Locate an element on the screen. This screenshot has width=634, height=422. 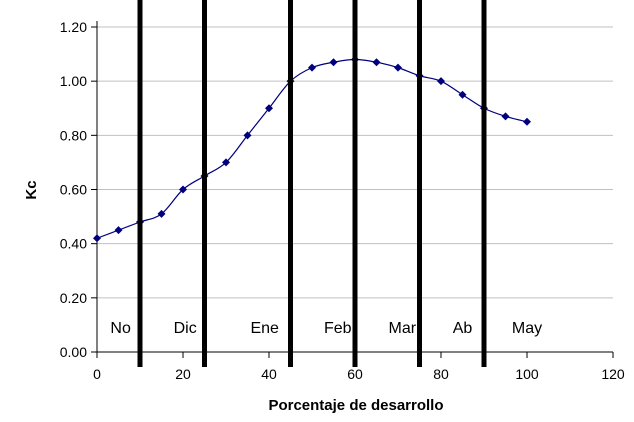
x-tick-label: 20 is located at coordinates (183, 374).